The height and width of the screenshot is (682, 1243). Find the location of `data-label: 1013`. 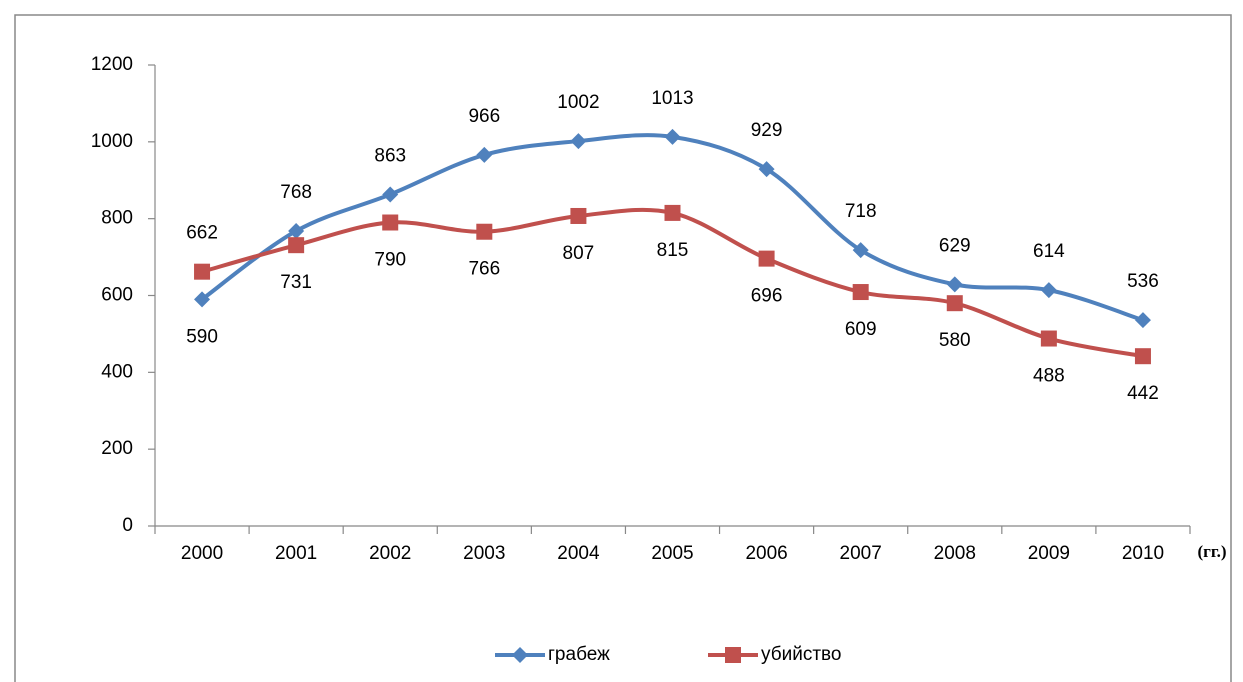

data-label: 1013 is located at coordinates (672, 98).